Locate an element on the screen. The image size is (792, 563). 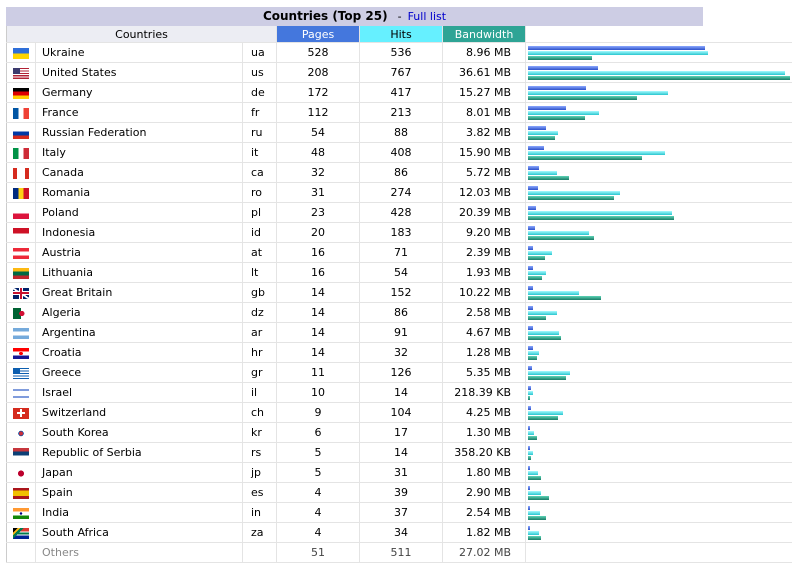
country-name: Great Britain is located at coordinates (139, 293).